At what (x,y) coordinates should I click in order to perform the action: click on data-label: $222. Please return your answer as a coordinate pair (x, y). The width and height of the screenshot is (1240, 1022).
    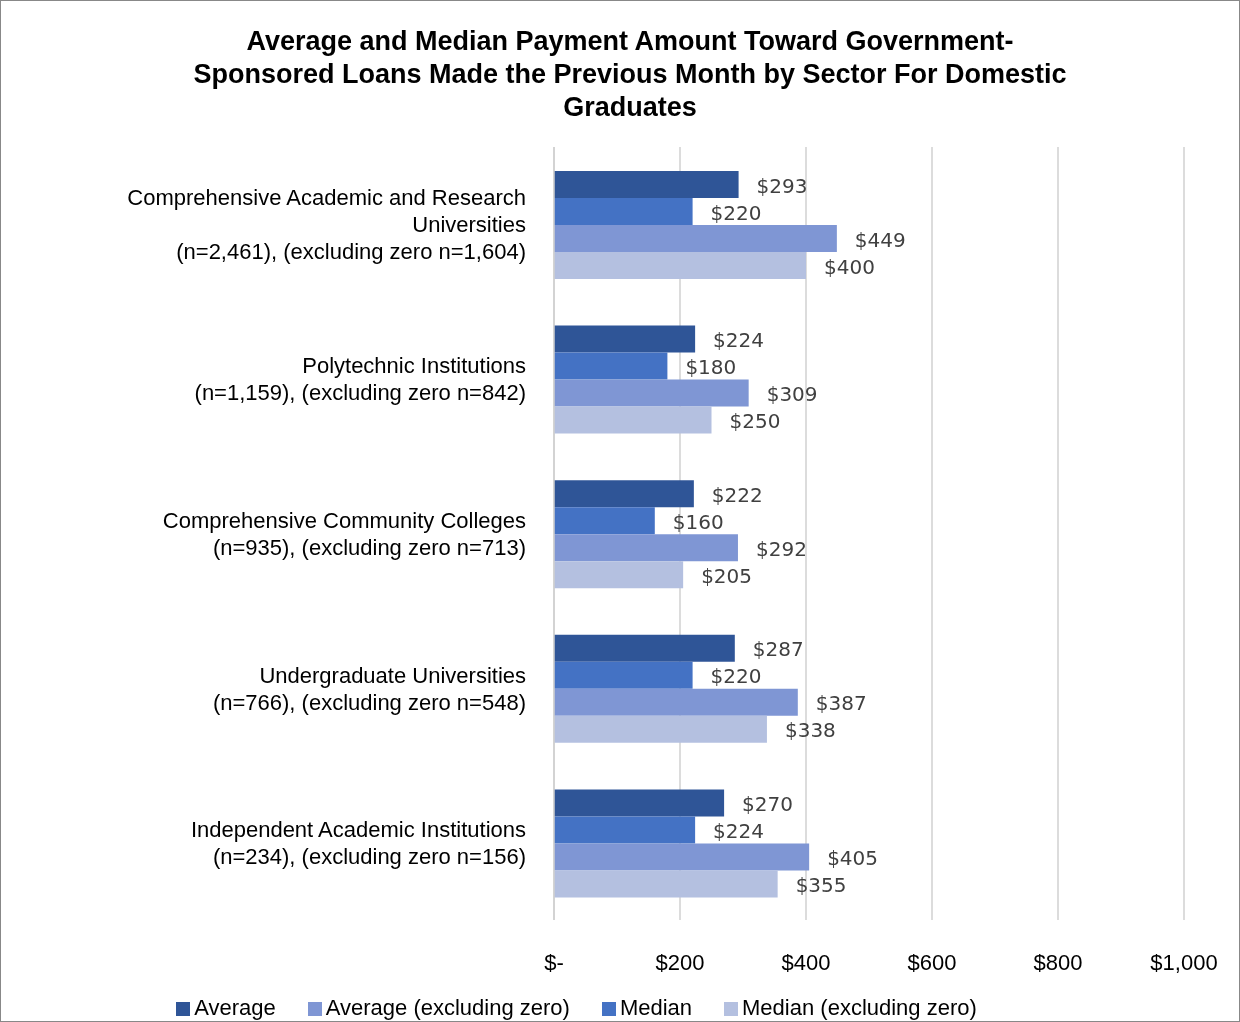
    Looking at the image, I should click on (737, 494).